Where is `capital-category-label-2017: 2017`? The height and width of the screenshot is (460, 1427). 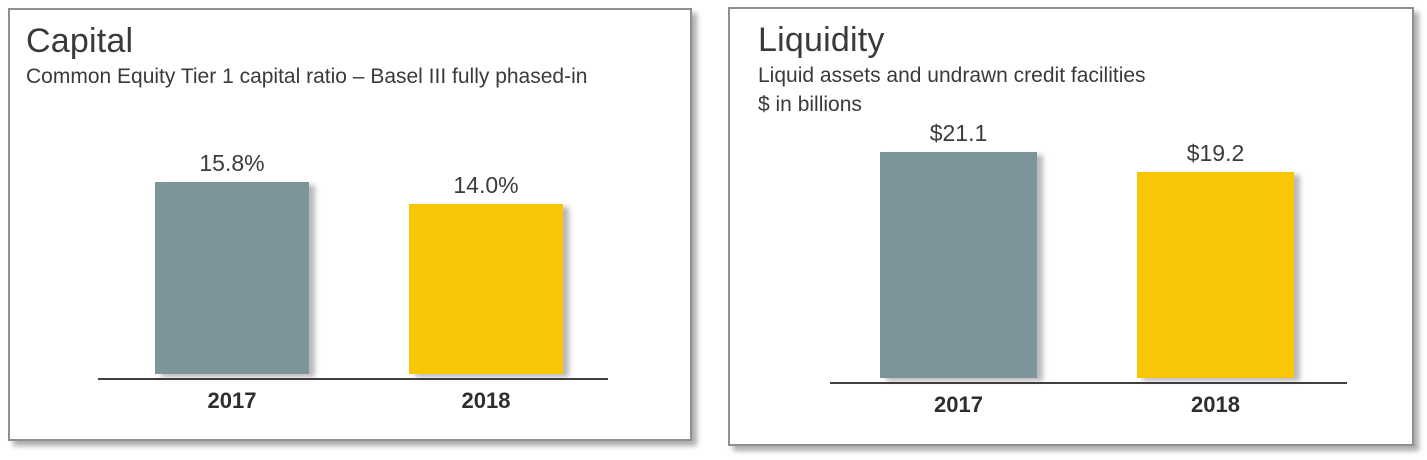
capital-category-label-2017: 2017 is located at coordinates (232, 400).